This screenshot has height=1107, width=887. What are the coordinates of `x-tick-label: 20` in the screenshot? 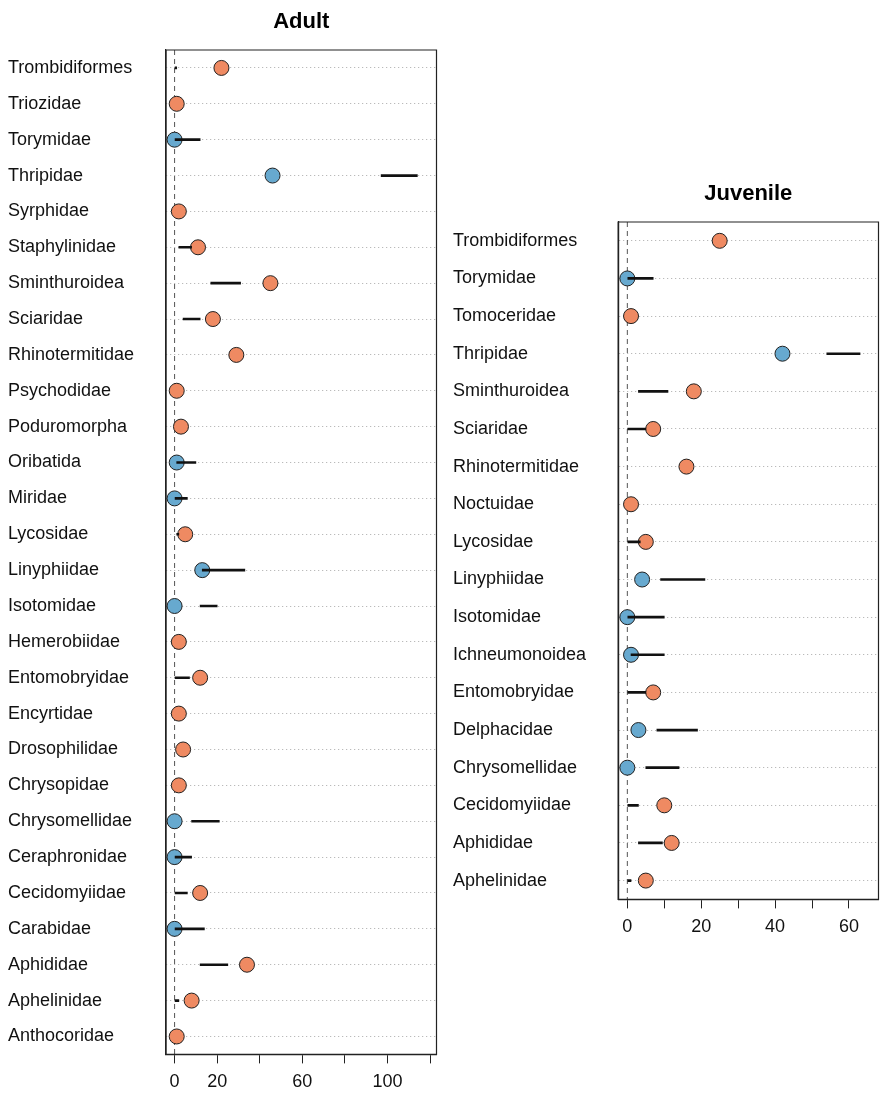 It's located at (217, 1081).